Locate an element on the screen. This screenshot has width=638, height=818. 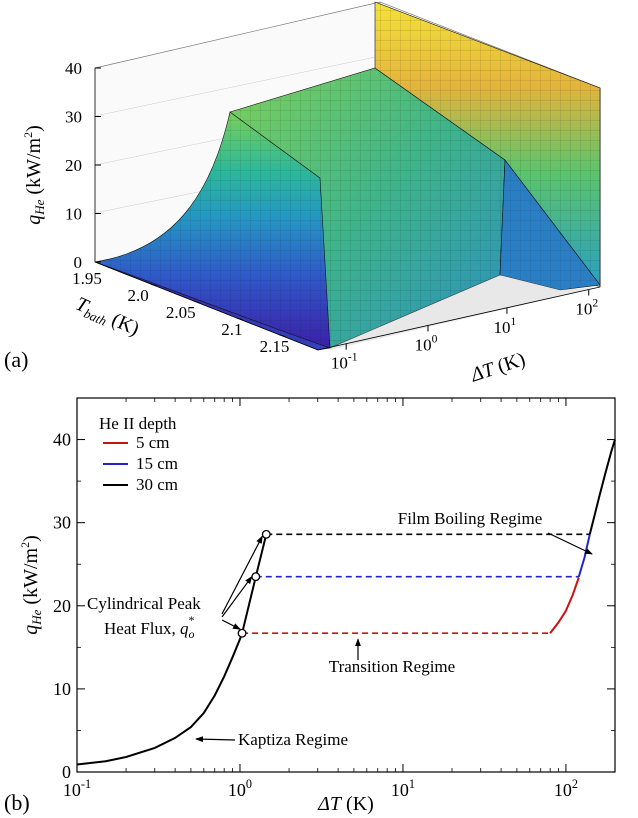
legend-label: 15 cm is located at coordinates (157, 463).